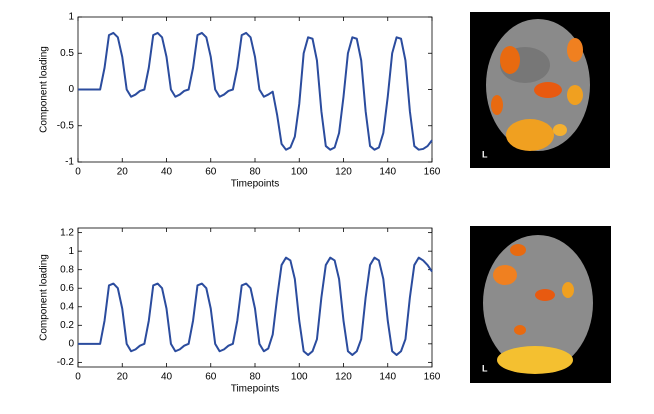 This screenshot has width=654, height=414. What do you see at coordinates (67, 232) in the screenshot?
I see `y-tick-label: 1.2` at bounding box center [67, 232].